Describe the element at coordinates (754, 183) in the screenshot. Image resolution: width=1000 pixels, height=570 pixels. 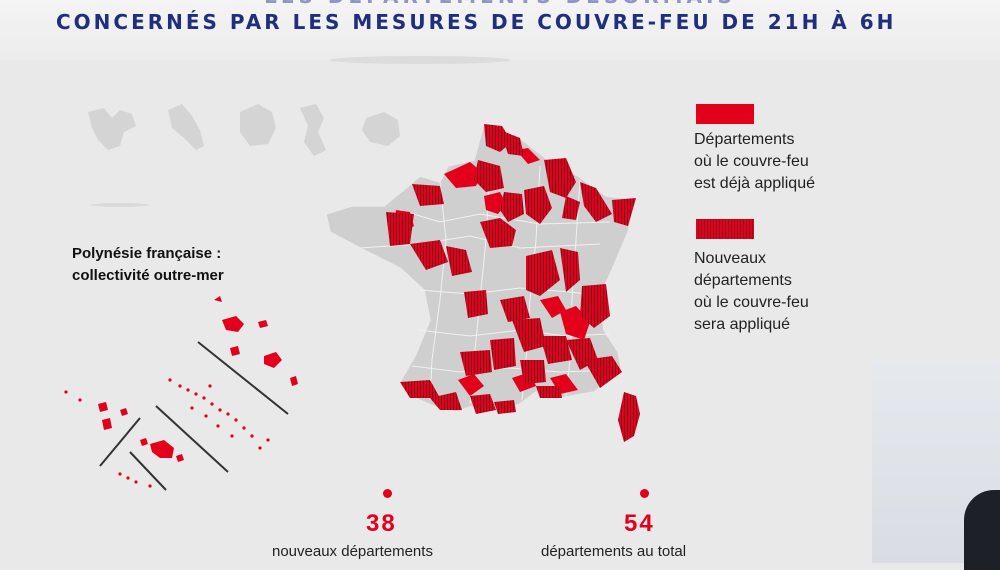
I see `legend-applied-line3: est déjà appliqué` at that location.